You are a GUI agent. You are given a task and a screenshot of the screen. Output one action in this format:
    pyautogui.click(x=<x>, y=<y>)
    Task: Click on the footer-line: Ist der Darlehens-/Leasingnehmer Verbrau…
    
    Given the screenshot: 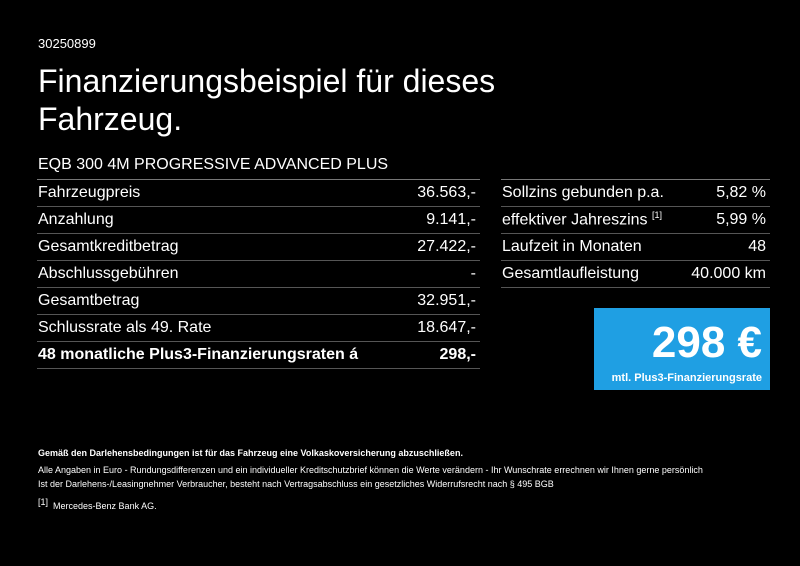 What is the action you would take?
    pyautogui.click(x=296, y=484)
    